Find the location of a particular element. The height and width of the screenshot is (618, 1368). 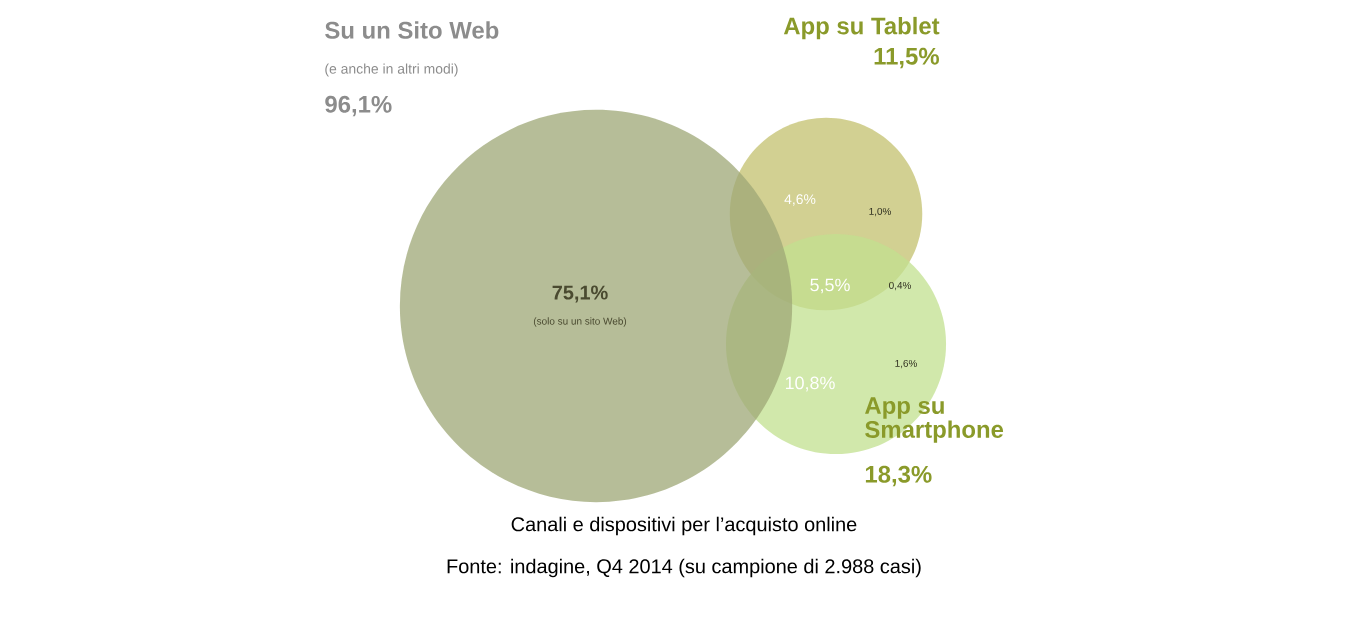

text: 10,8% is located at coordinates (810, 384).